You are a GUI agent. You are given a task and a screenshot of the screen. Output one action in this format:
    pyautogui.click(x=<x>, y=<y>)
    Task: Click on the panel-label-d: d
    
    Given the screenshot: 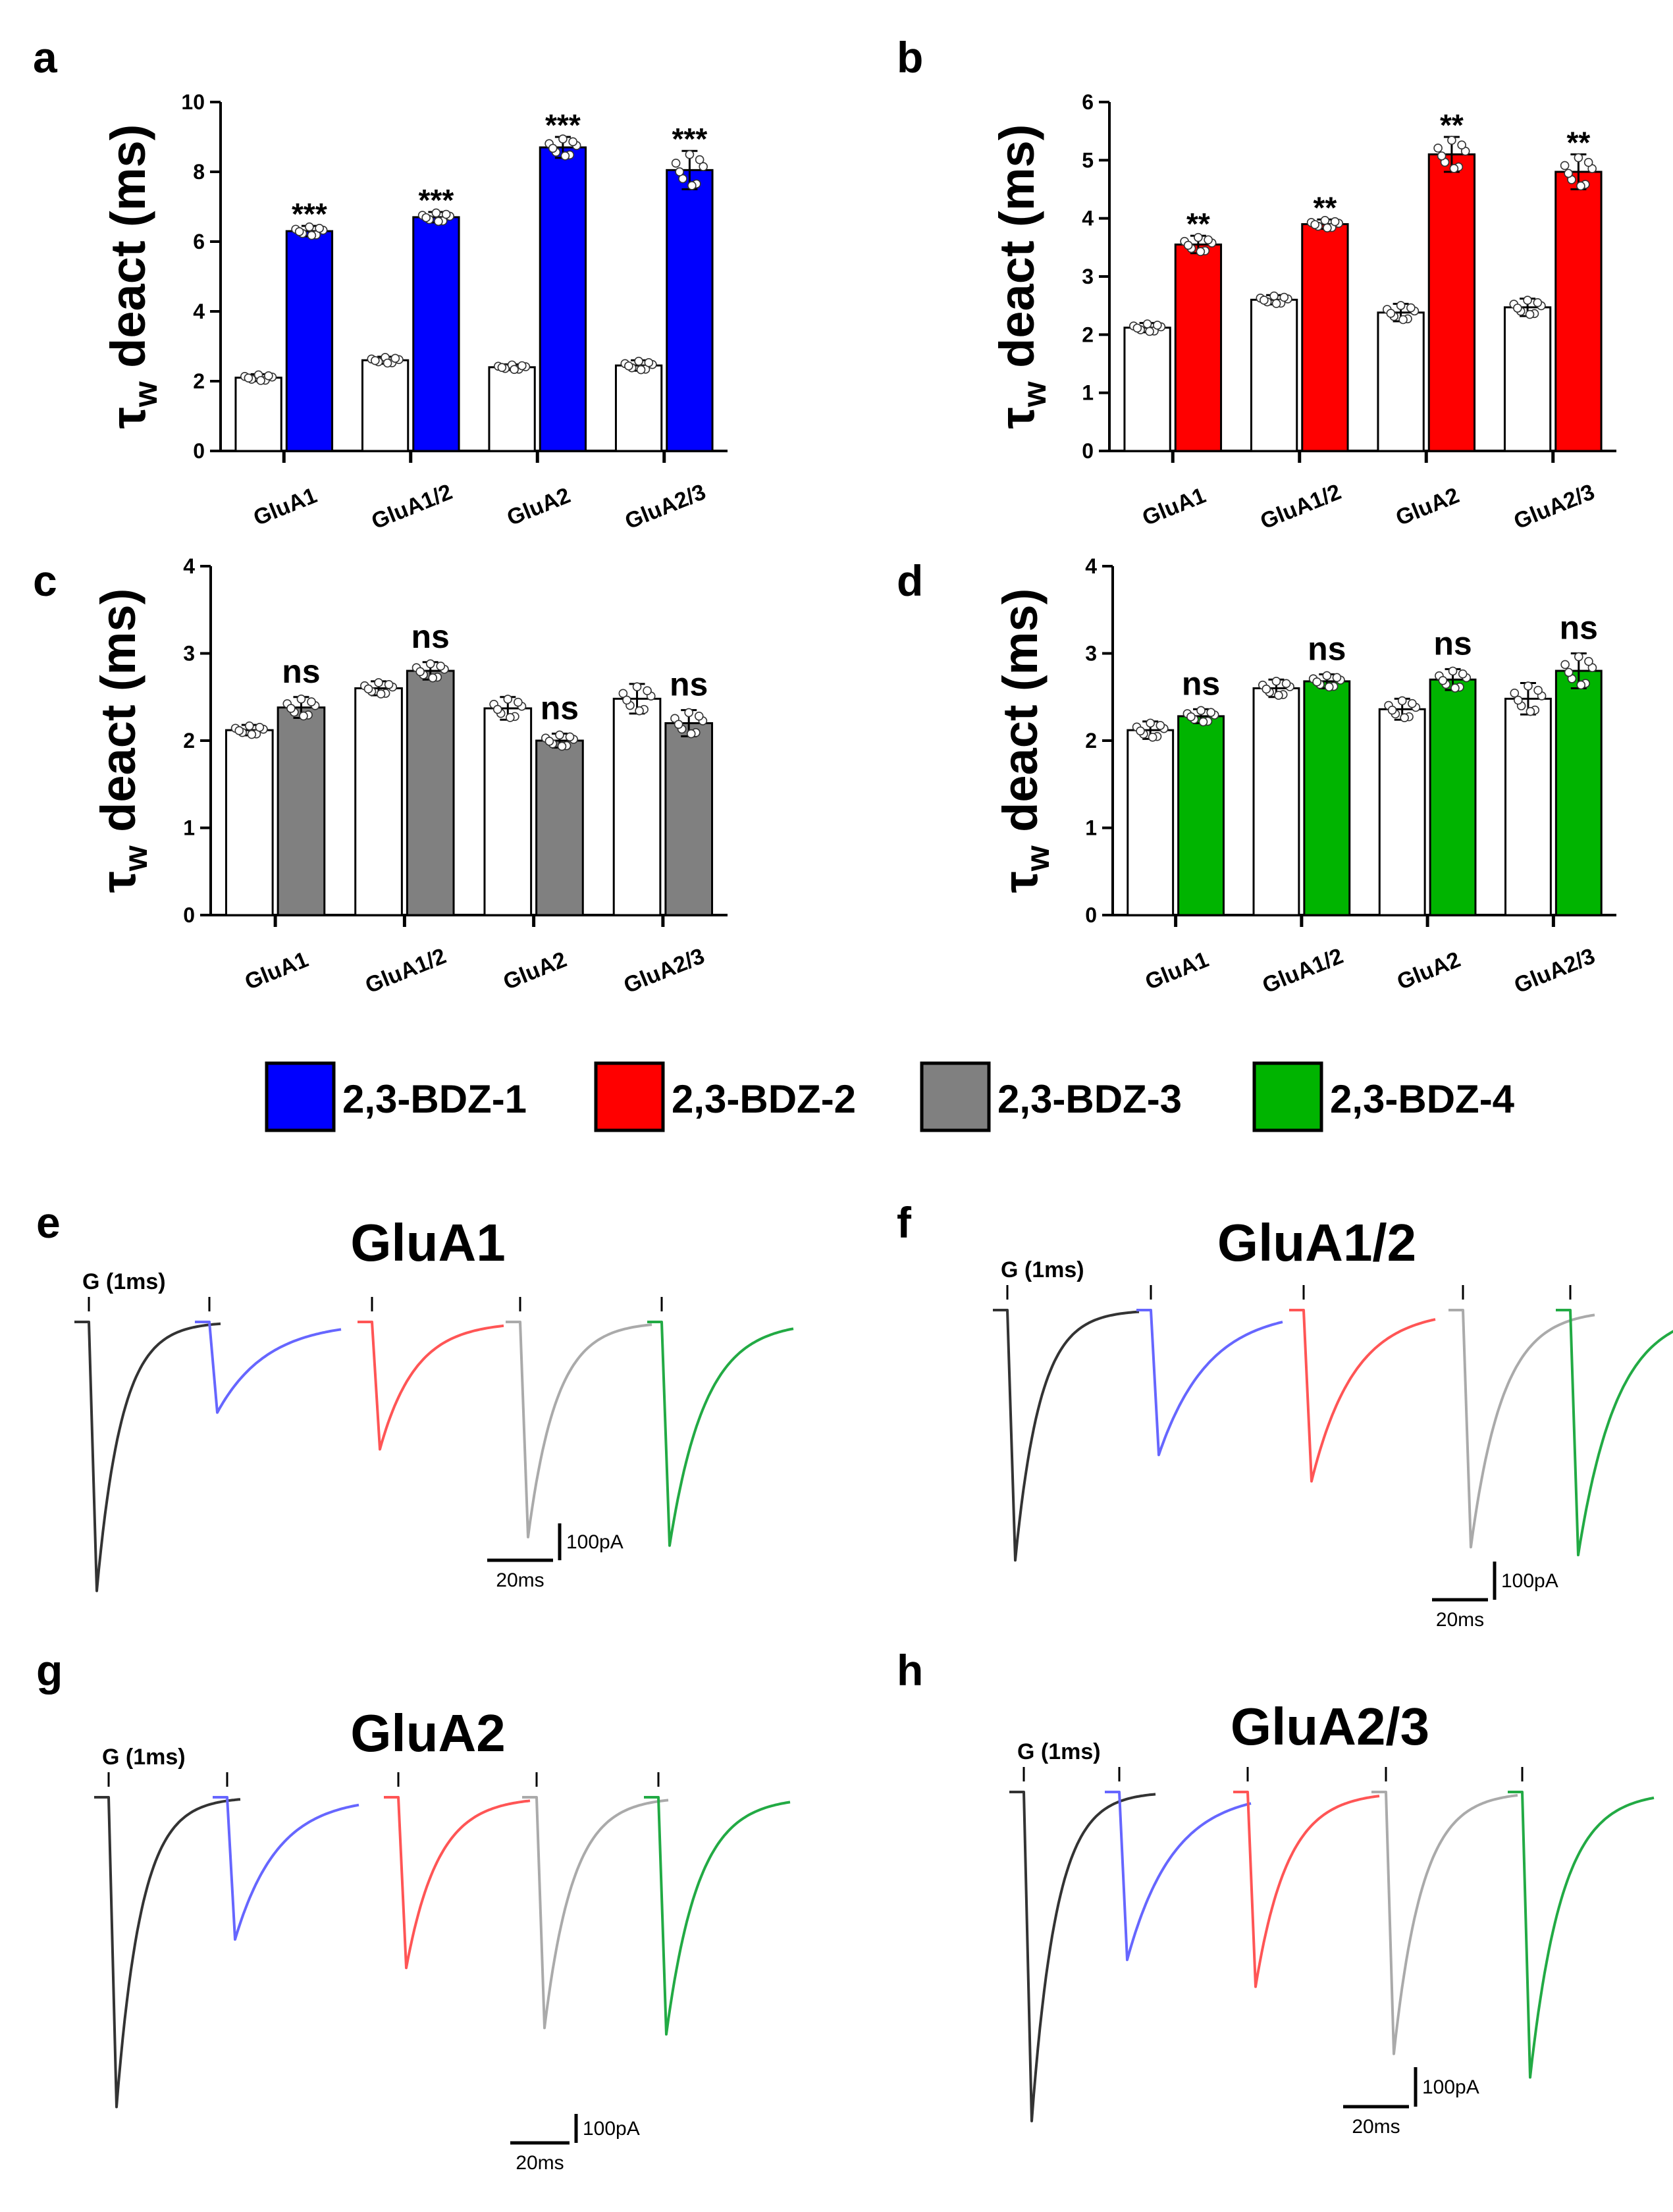 What is the action you would take?
    pyautogui.click(x=910, y=580)
    